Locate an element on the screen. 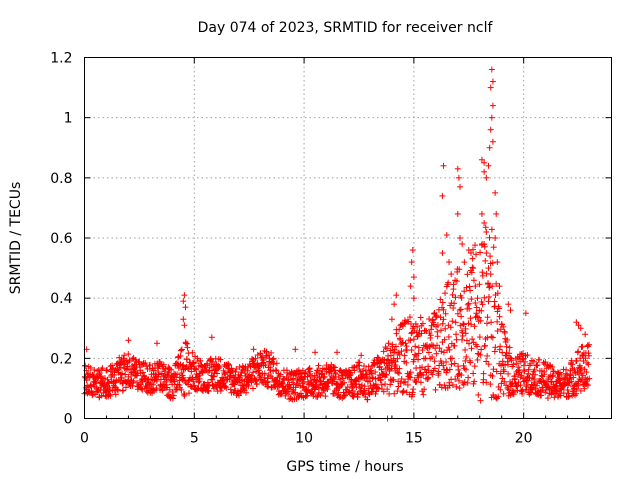  y-tick-label: 0.8 is located at coordinates (61, 179).